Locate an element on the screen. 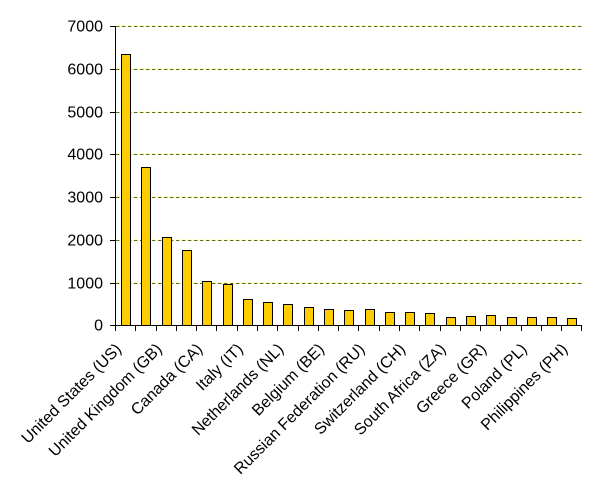  svg-text: 7000 is located at coordinates (85, 26).